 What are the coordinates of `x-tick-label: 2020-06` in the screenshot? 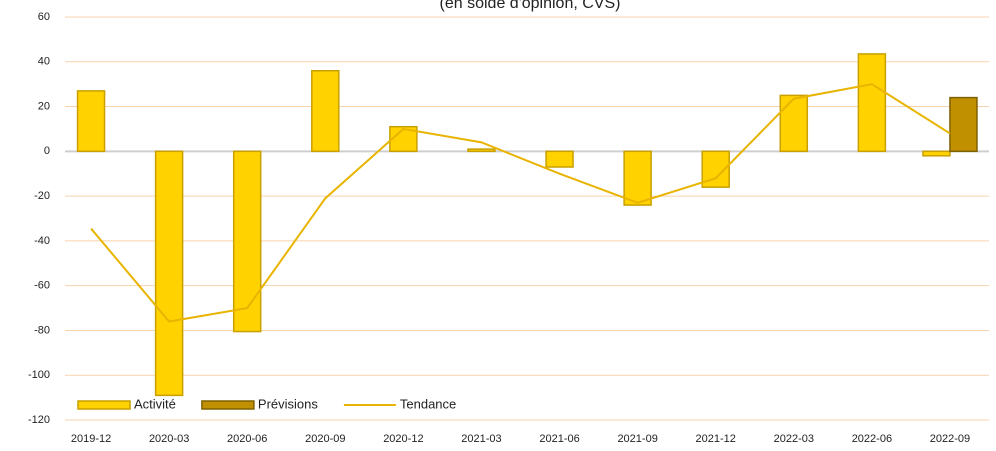 It's located at (247, 439).